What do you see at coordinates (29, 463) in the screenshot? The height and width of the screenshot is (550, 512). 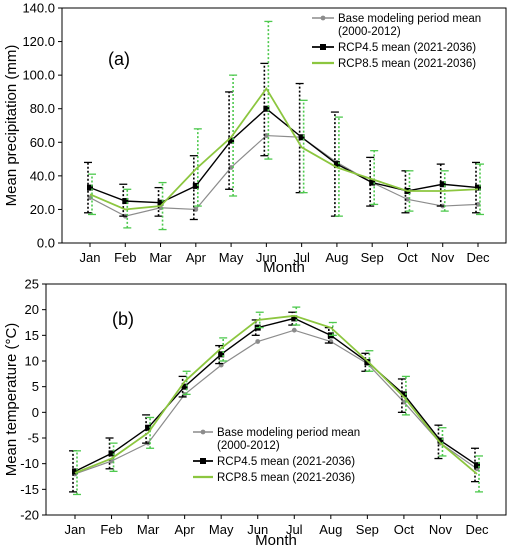 I see `y-tick-label: -10` at bounding box center [29, 463].